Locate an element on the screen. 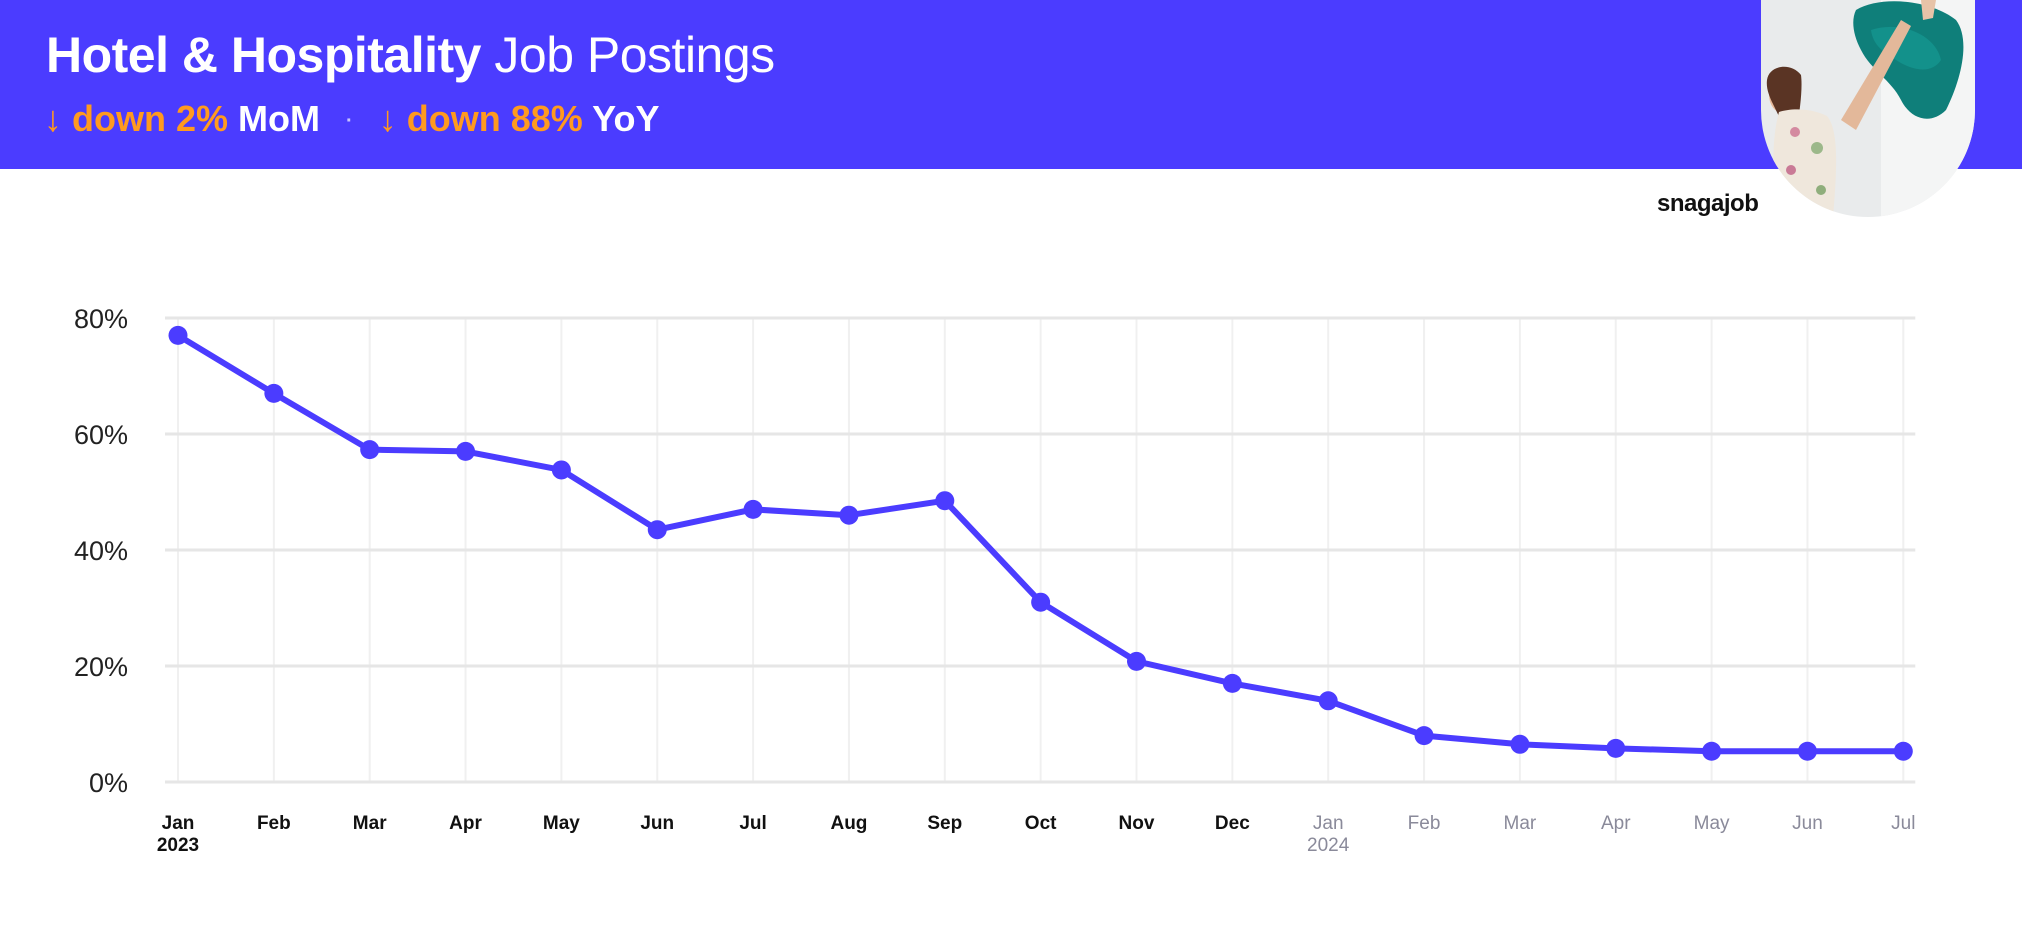 The width and height of the screenshot is (2022, 942). x-tick-label: Oct is located at coordinates (1041, 823).